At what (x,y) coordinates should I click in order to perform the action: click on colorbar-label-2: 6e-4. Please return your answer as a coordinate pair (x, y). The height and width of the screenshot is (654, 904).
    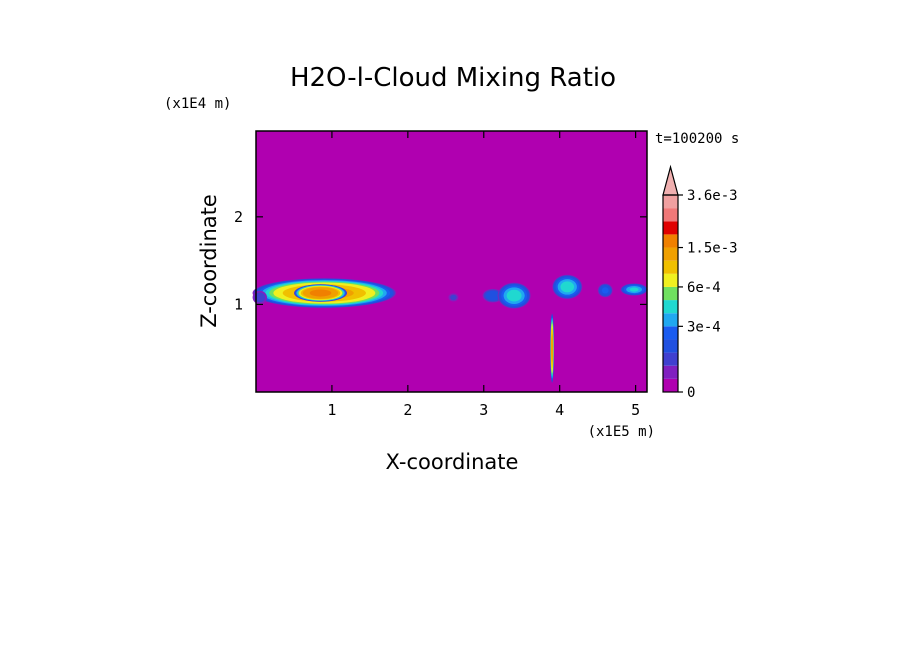
    Looking at the image, I should click on (704, 288).